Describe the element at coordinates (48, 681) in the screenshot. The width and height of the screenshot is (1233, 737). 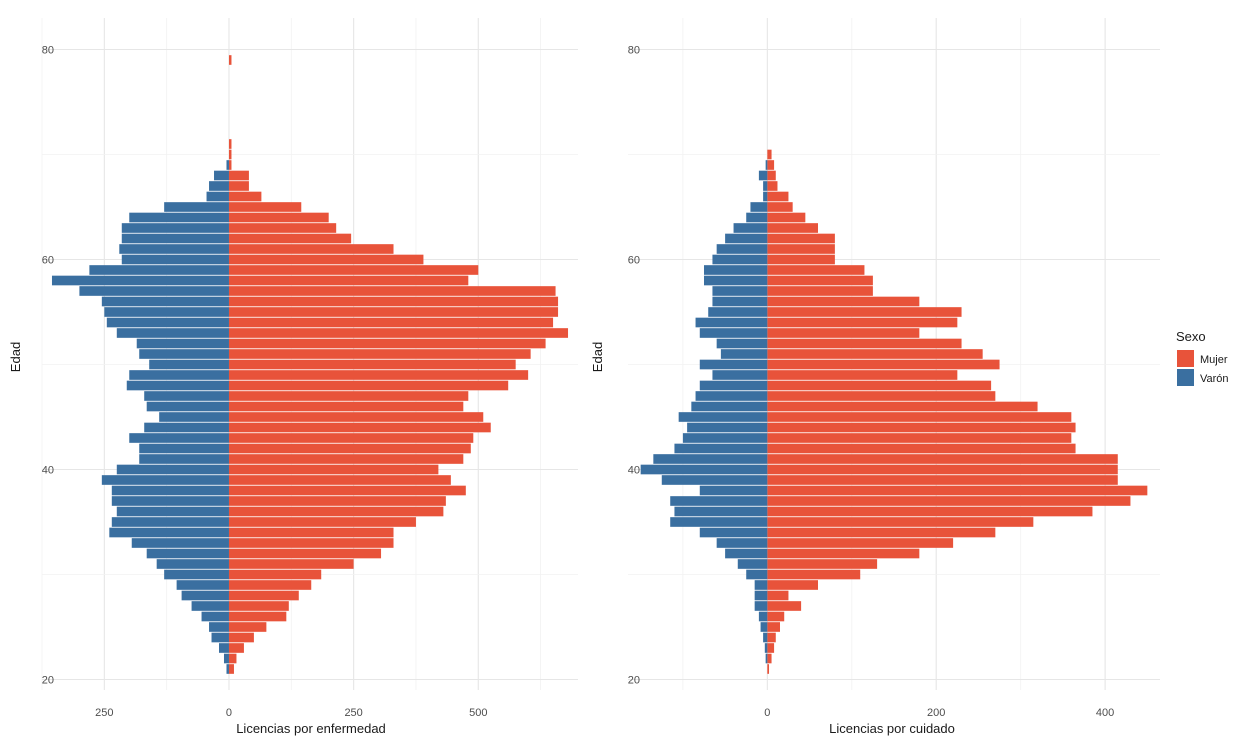
I see `y-tick-label: 20` at that location.